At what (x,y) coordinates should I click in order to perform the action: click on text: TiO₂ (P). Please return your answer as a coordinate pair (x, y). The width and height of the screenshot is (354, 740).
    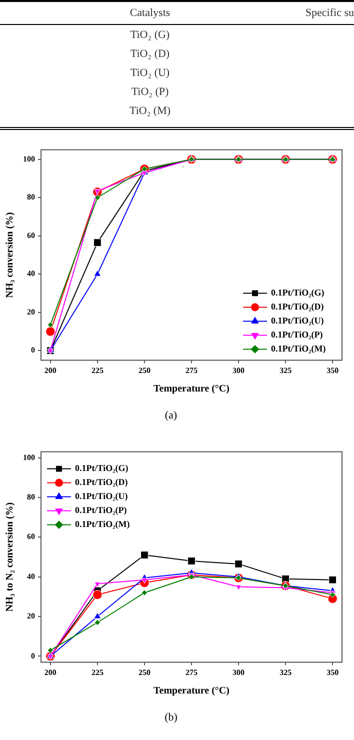
    Looking at the image, I should click on (150, 92).